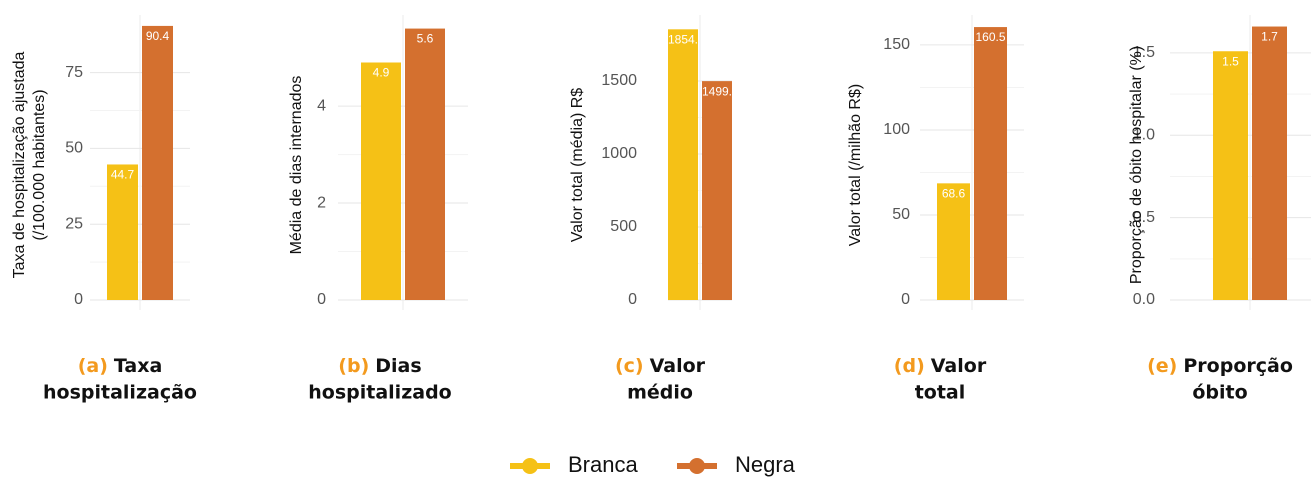  Describe the element at coordinates (603, 464) in the screenshot. I see `legend-label: Branca` at that location.